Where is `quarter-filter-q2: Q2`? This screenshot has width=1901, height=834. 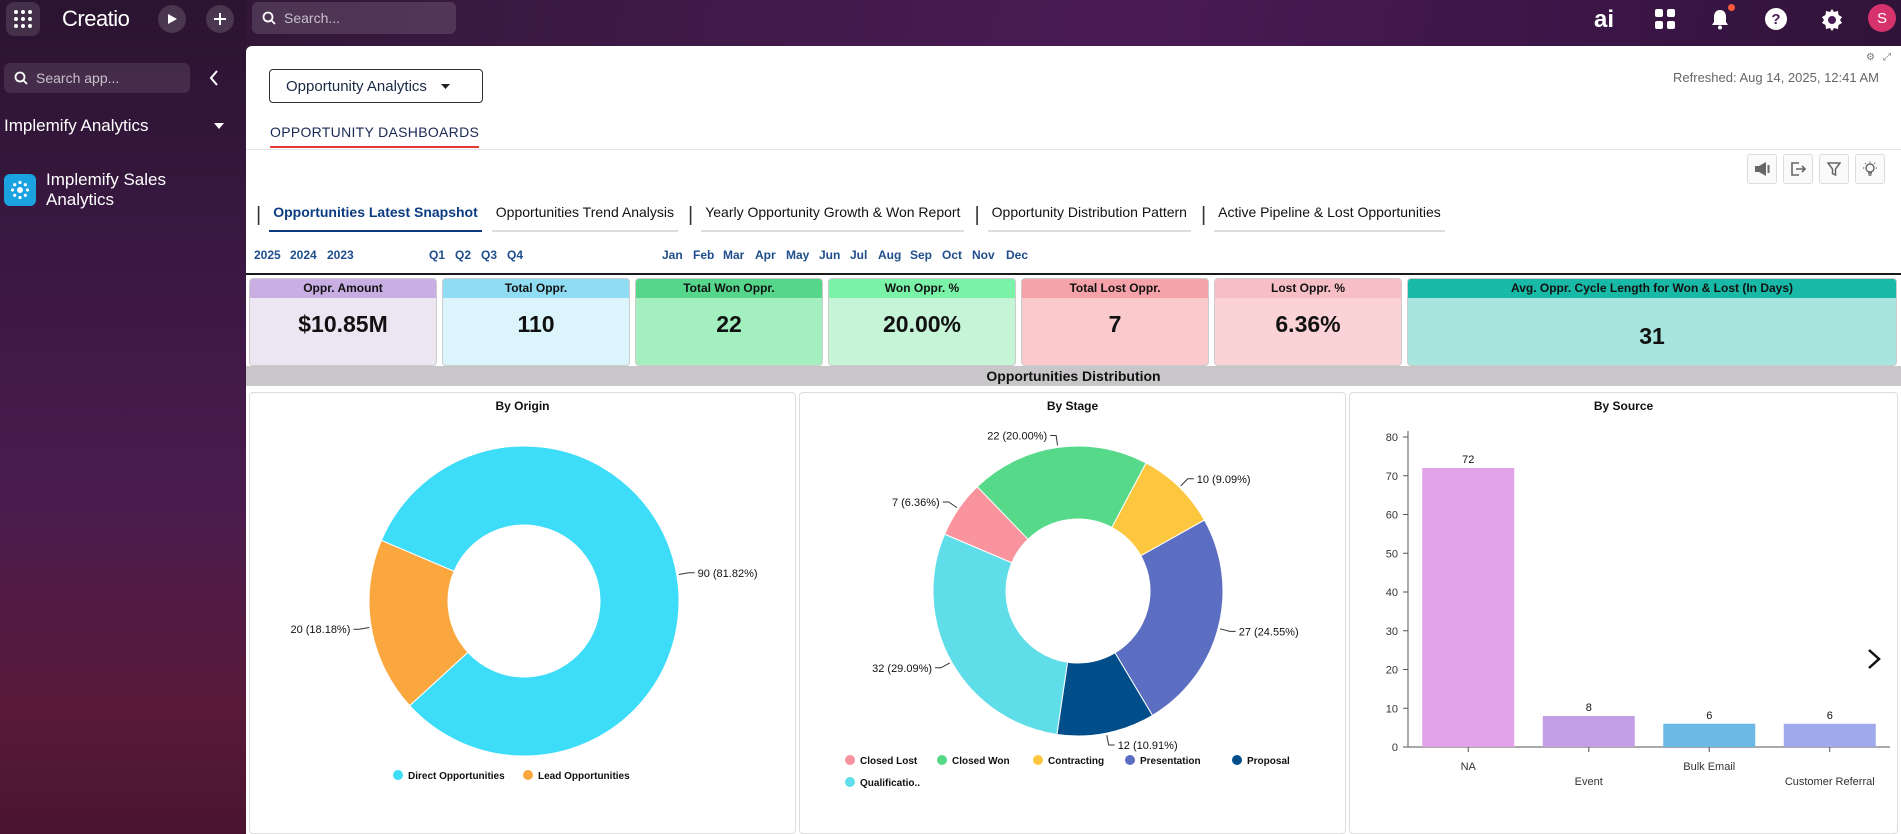 quarter-filter-q2: Q2 is located at coordinates (463, 255).